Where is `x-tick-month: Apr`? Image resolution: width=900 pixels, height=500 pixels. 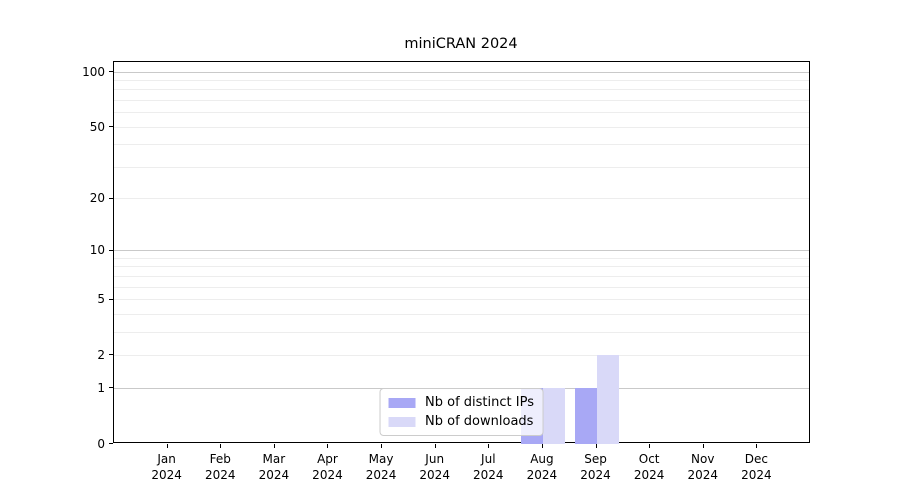
x-tick-month: Apr is located at coordinates (327, 459).